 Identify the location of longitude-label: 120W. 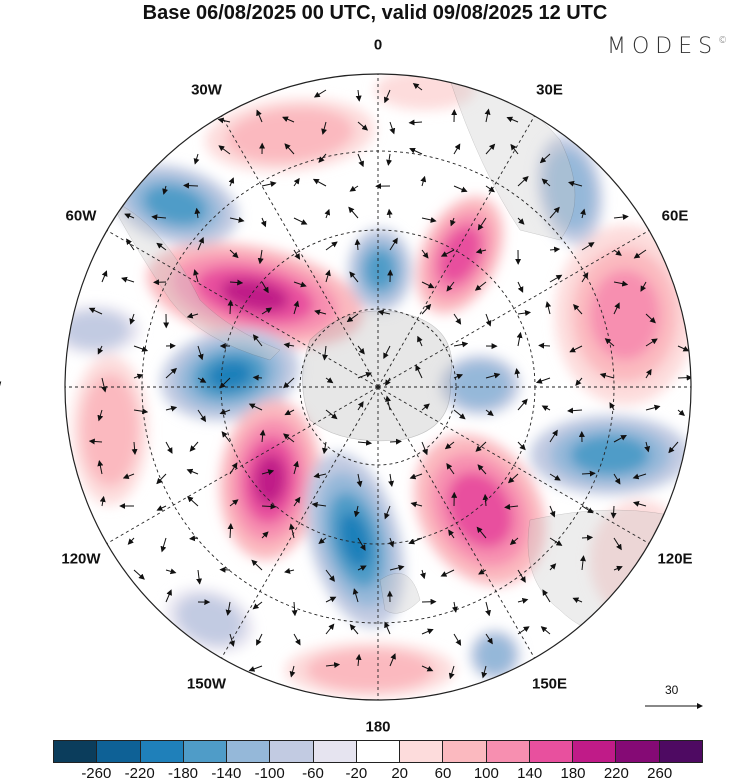
(81, 558).